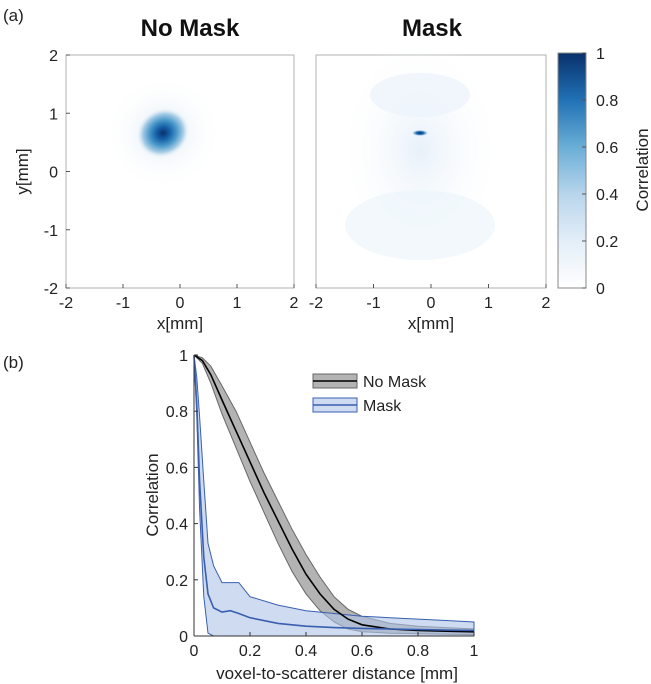  I want to click on line-chart-xlabel: voxel-to-scatterer distance [mm], so click(337, 673).